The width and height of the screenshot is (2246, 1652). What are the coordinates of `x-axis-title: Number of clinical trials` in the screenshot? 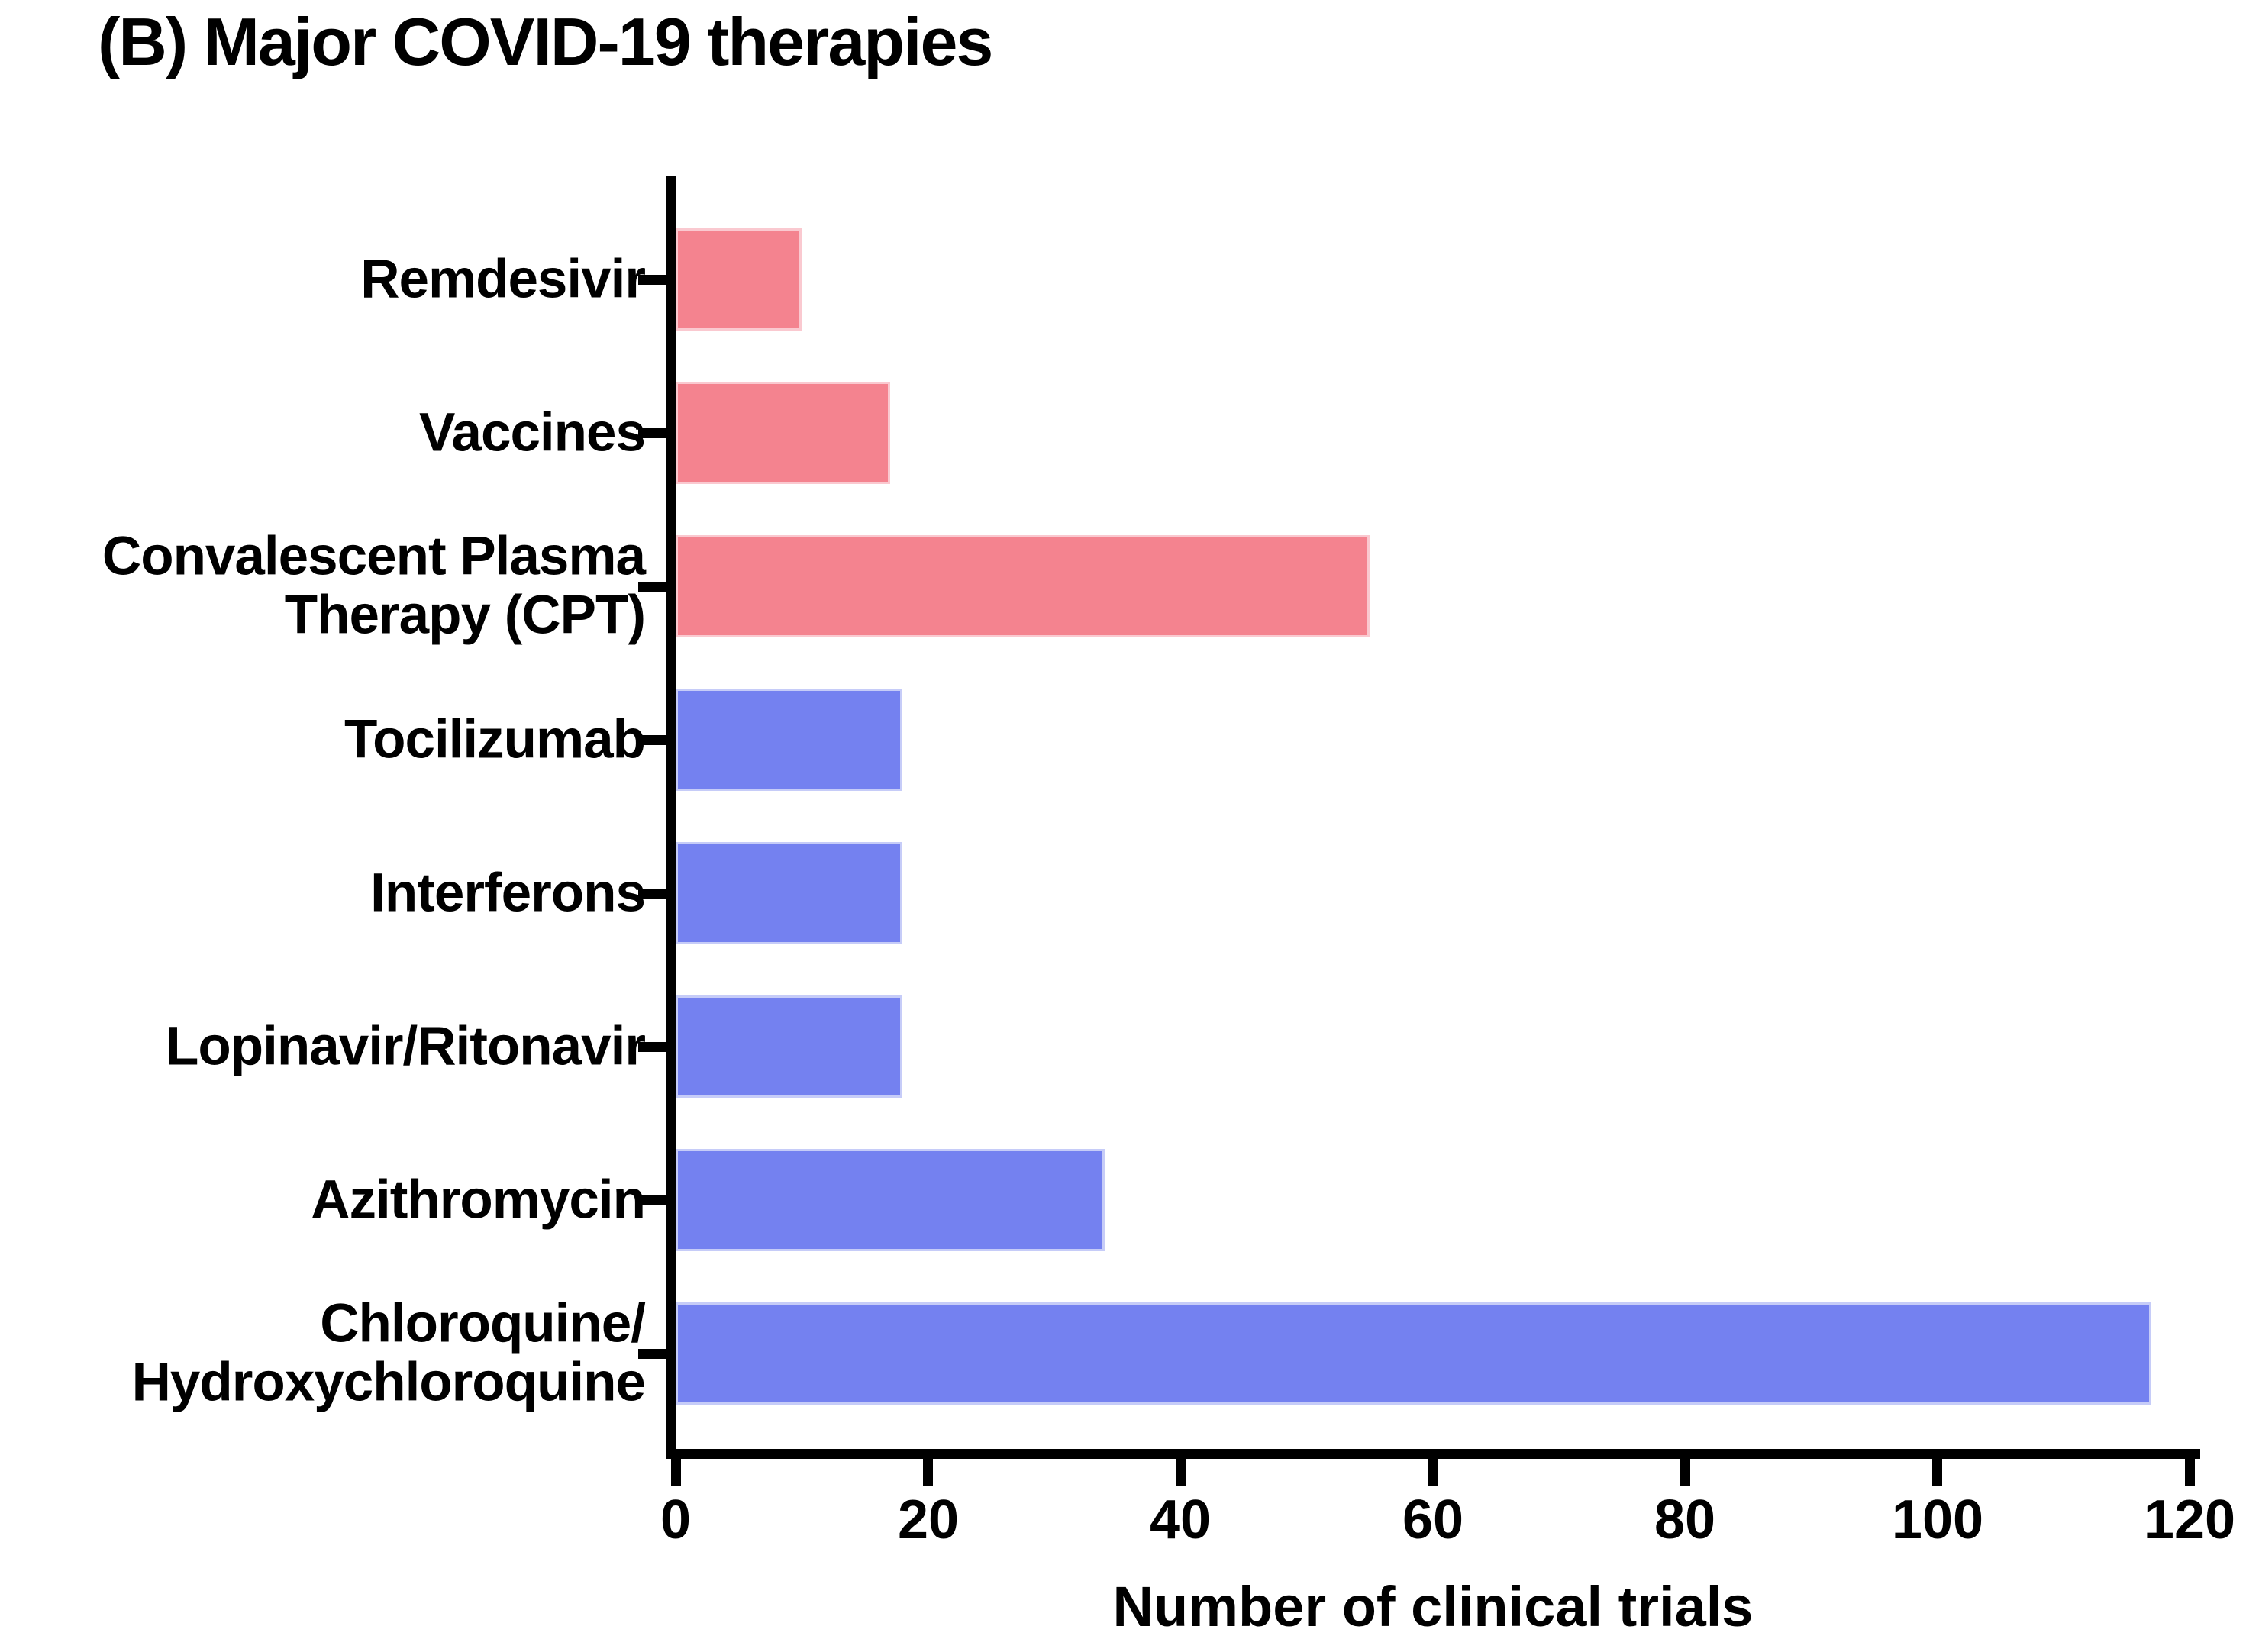 It's located at (1433, 1606).